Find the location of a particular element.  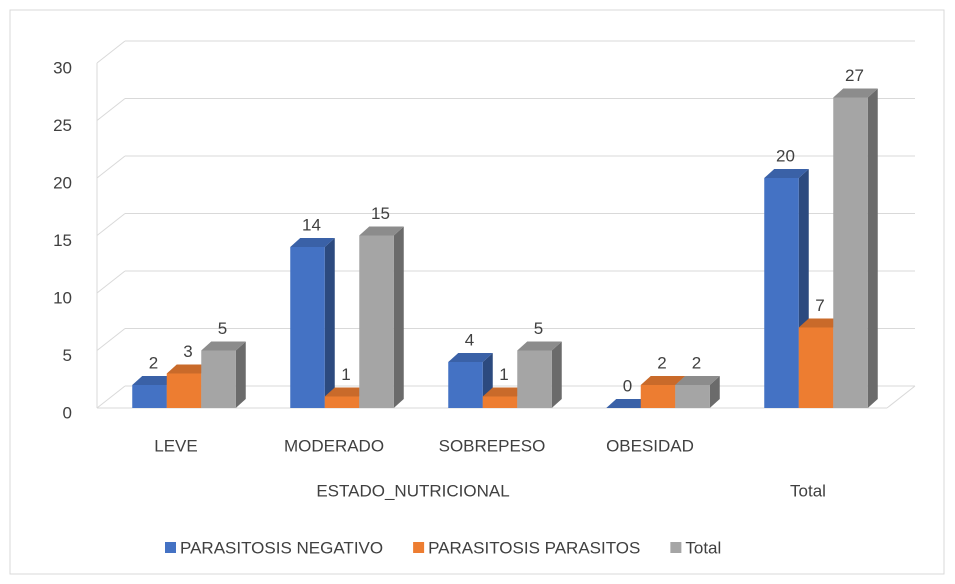

value-label: 14 is located at coordinates (311, 224).